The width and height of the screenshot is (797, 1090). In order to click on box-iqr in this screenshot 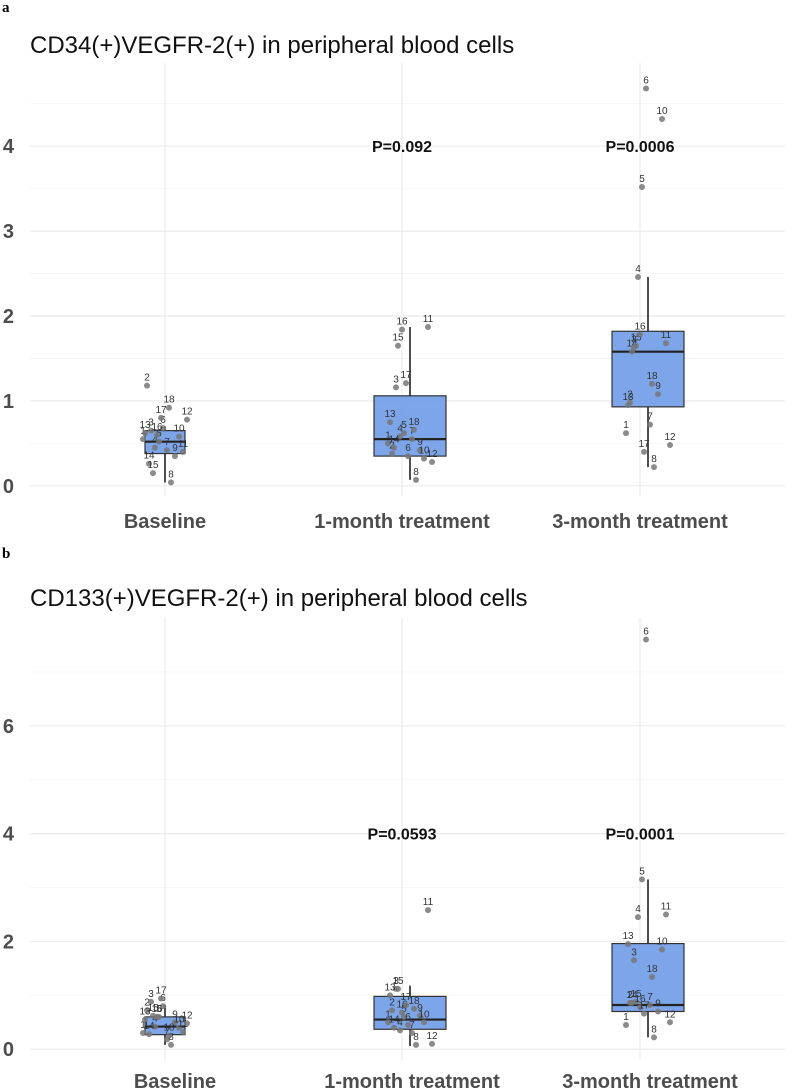, I will do `click(410, 426)`.